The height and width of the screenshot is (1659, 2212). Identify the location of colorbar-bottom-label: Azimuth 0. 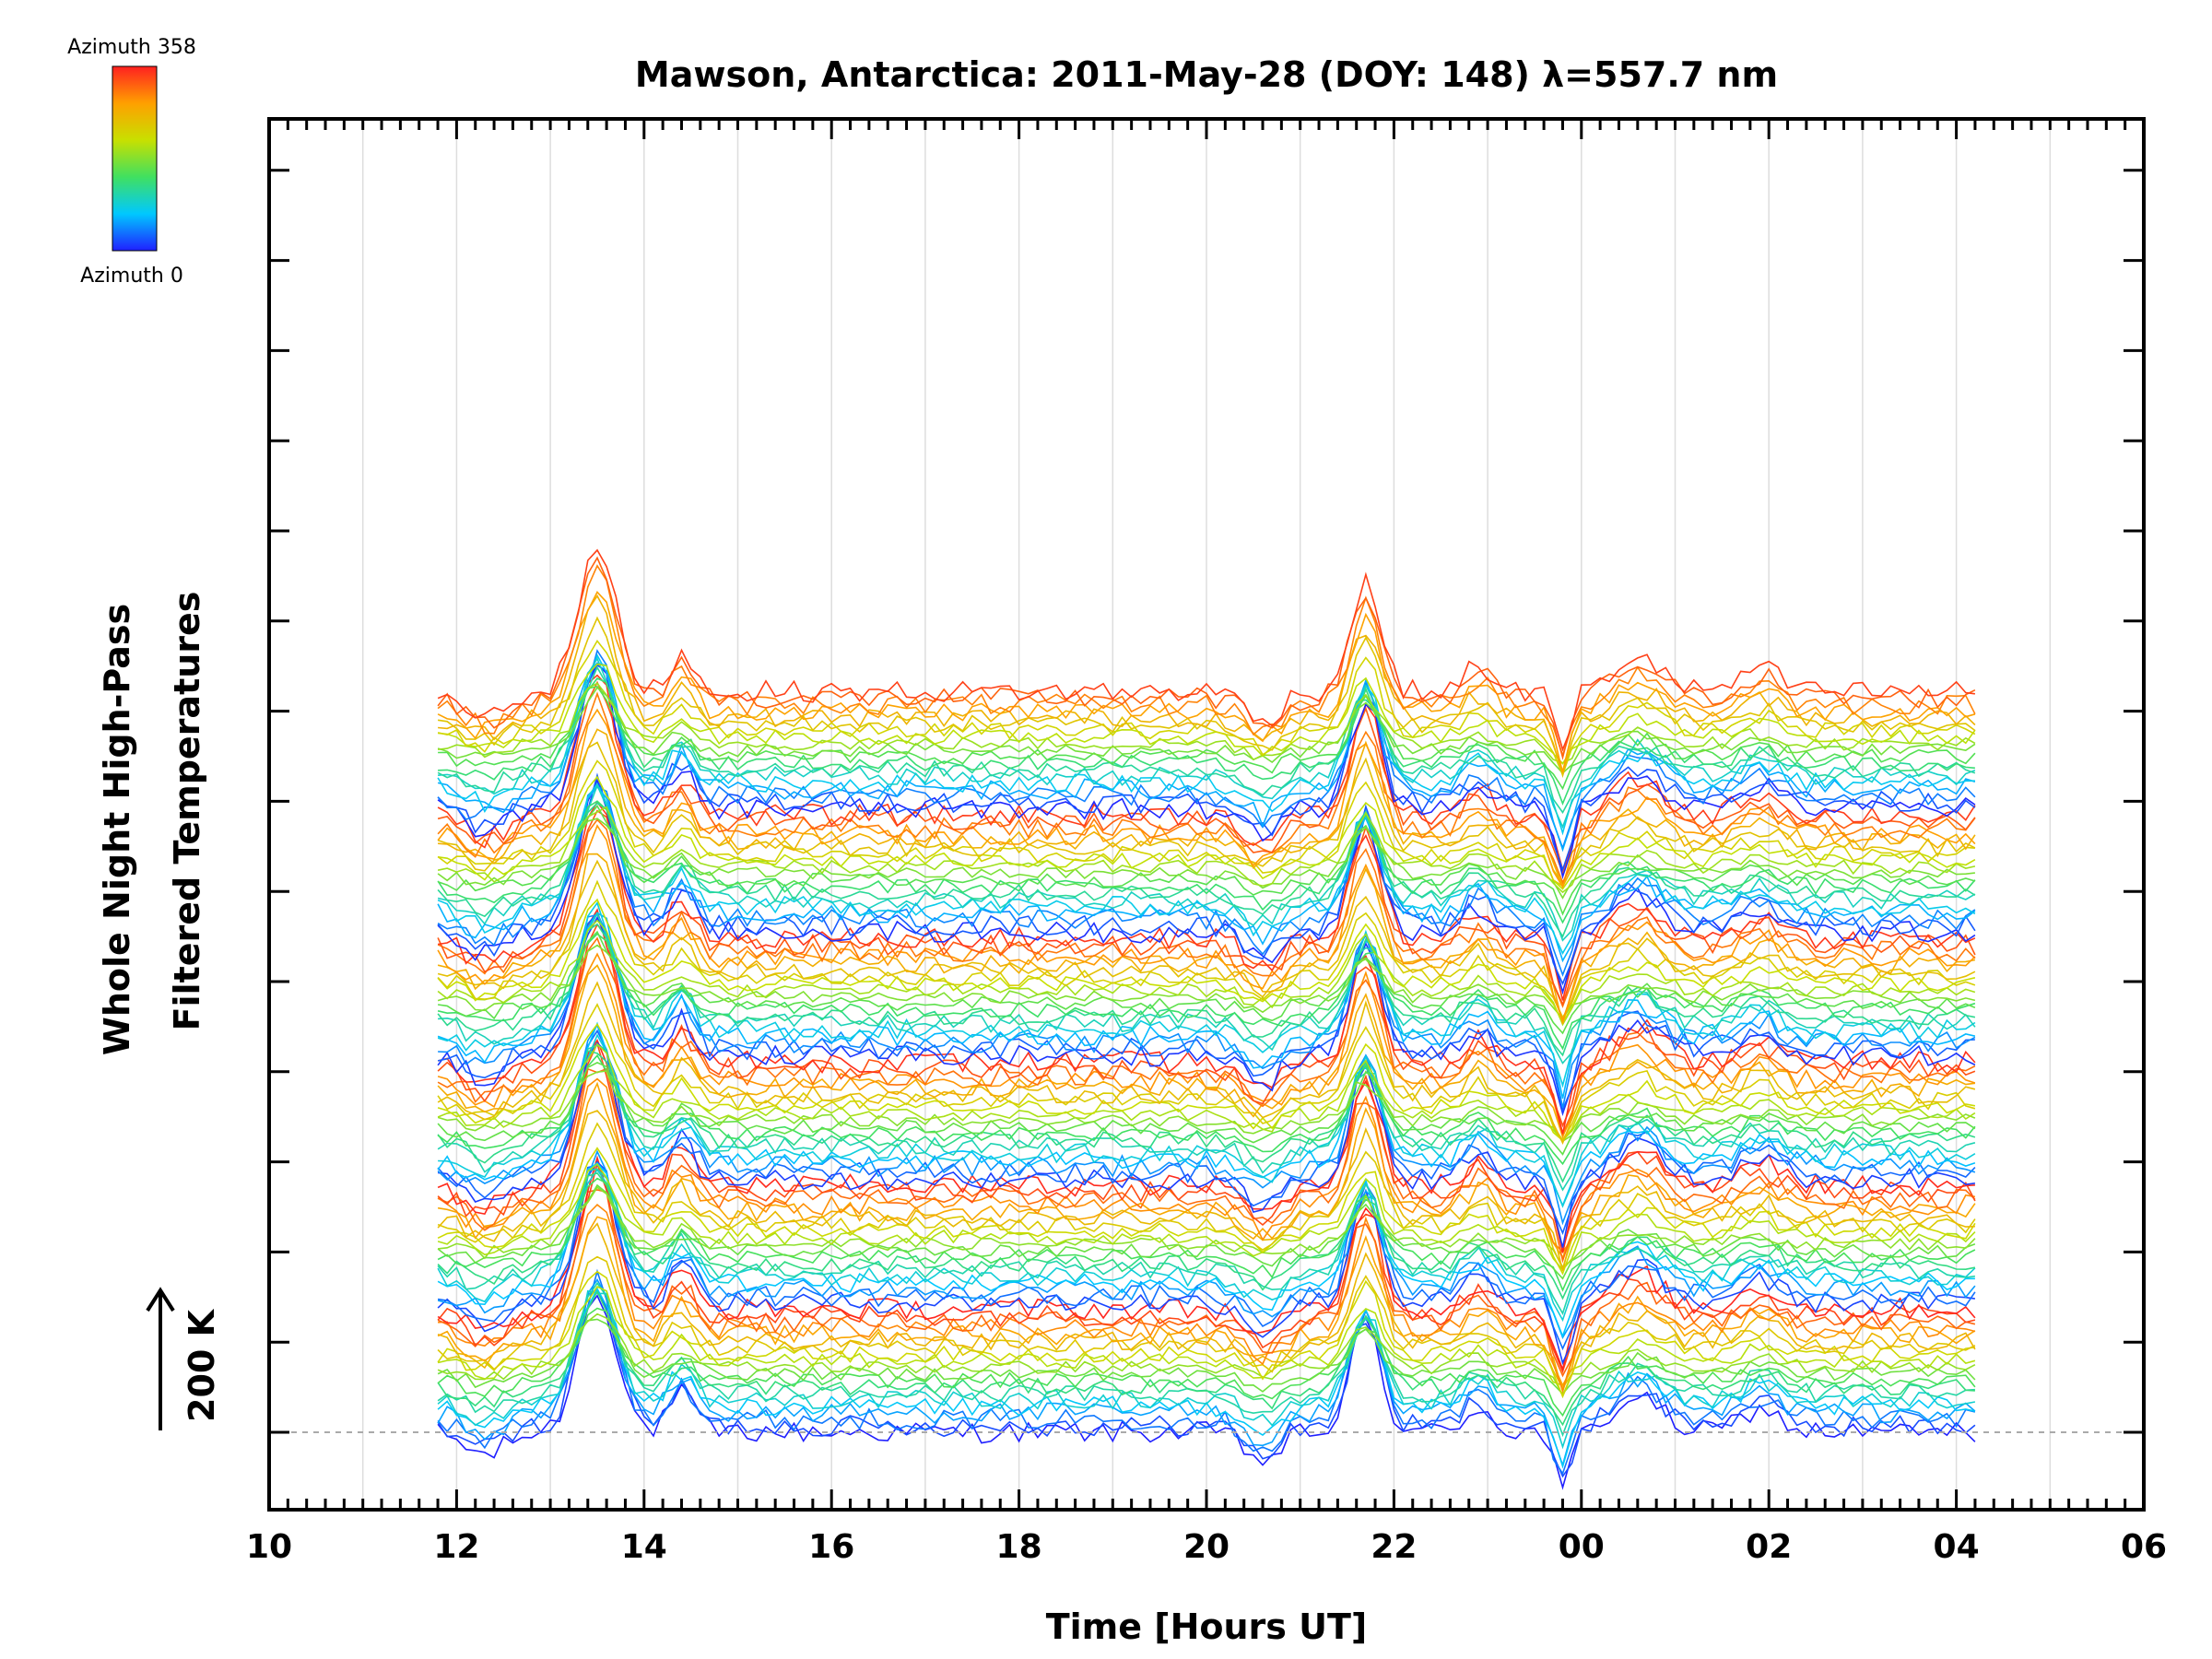
(131, 276).